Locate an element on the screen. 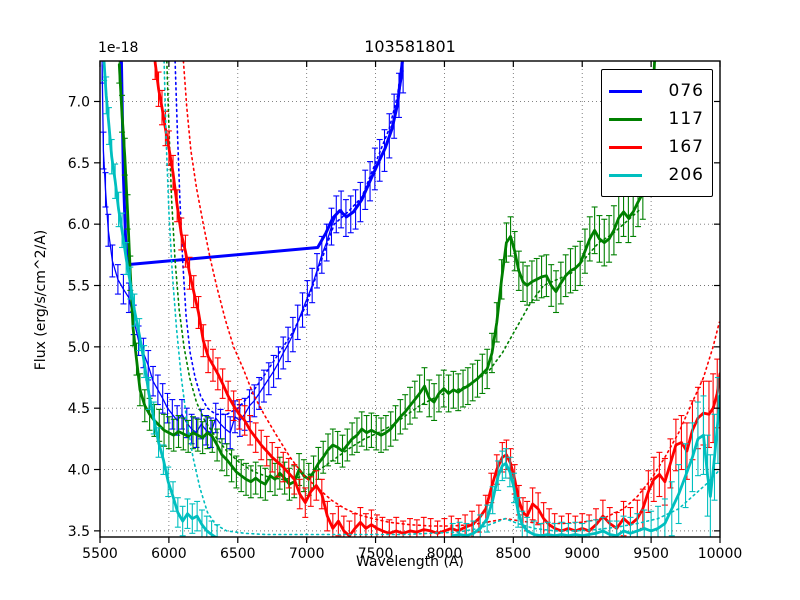  x-tick-label: 6000 is located at coordinates (169, 554).